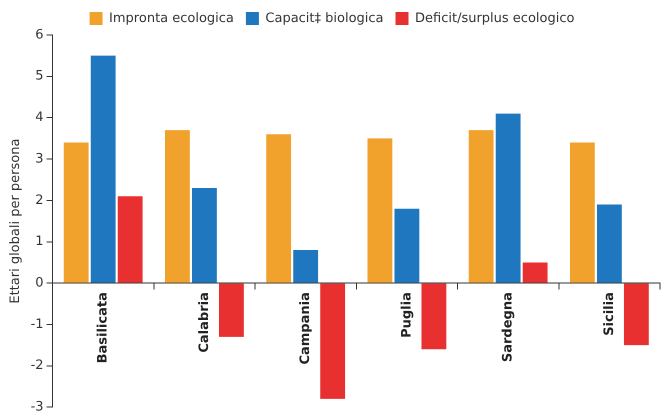 The width and height of the screenshot is (670, 418). What do you see at coordinates (39, 158) in the screenshot?
I see `y-tick-label: 3` at bounding box center [39, 158].